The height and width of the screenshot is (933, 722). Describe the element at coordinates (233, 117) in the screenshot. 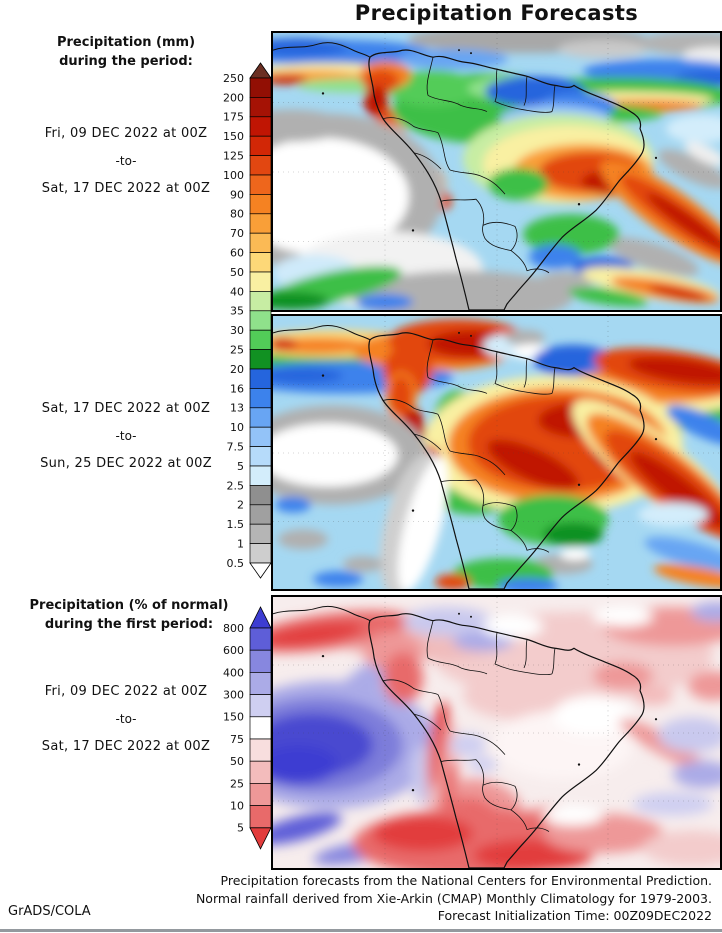

I see `svg-text: 175` at that location.